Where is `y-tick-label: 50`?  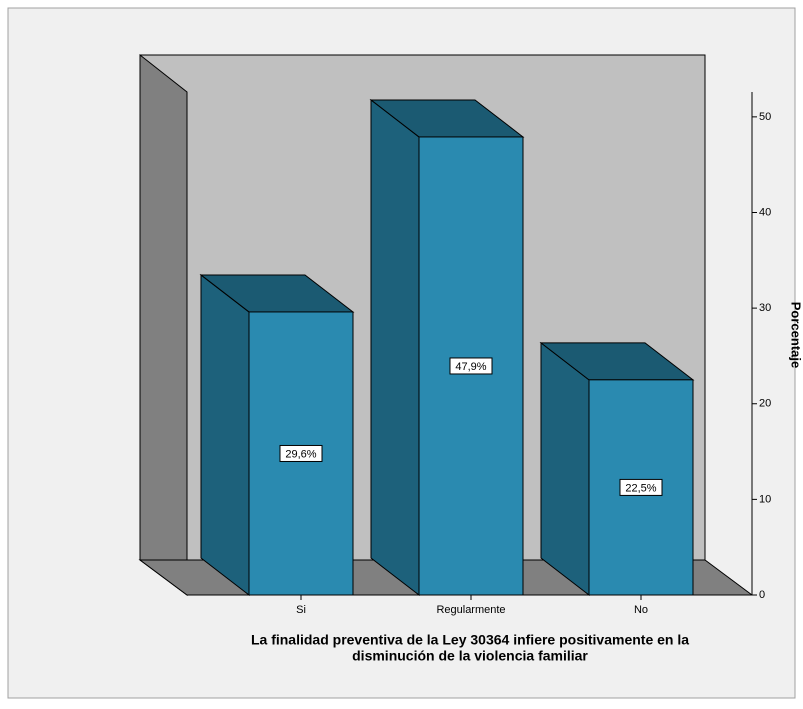 y-tick-label: 50 is located at coordinates (765, 117).